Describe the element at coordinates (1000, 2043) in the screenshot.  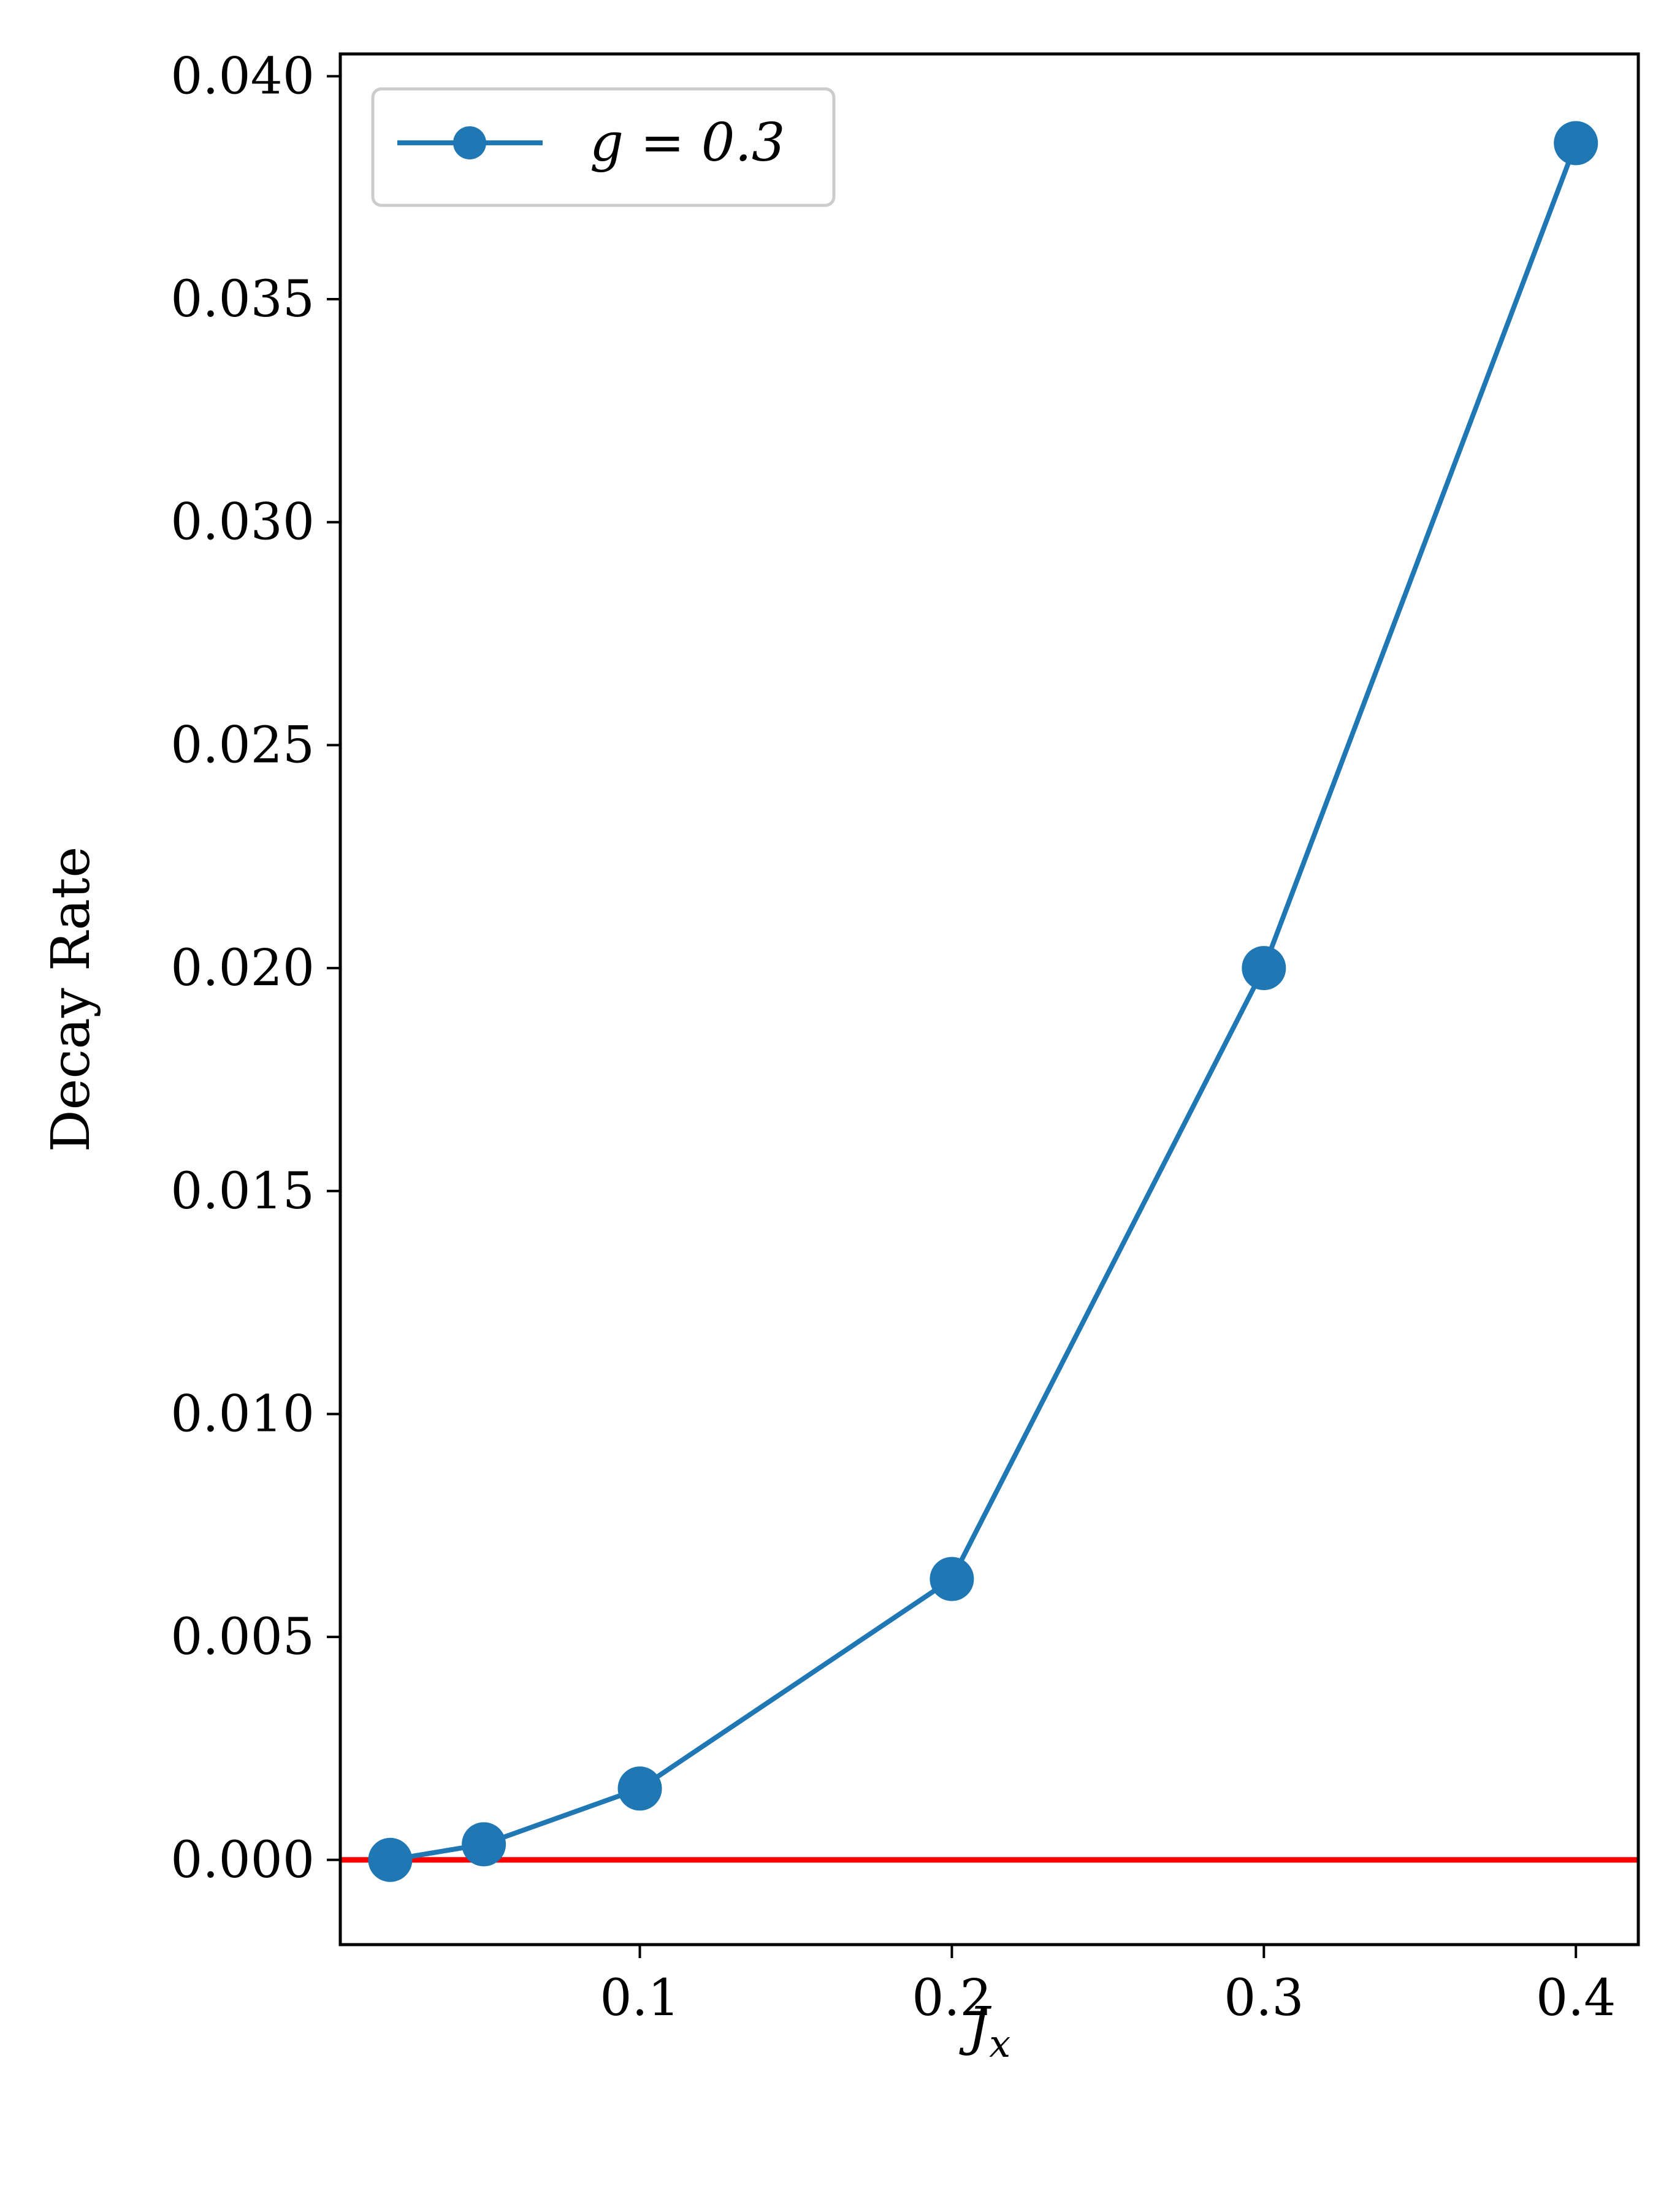
I see `x-axis-label-subscript: x` at that location.